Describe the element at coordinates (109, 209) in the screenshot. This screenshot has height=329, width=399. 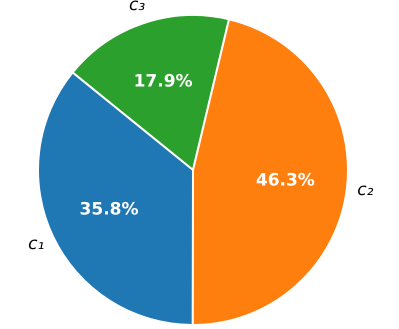
I see `data-label: 35.8%` at that location.